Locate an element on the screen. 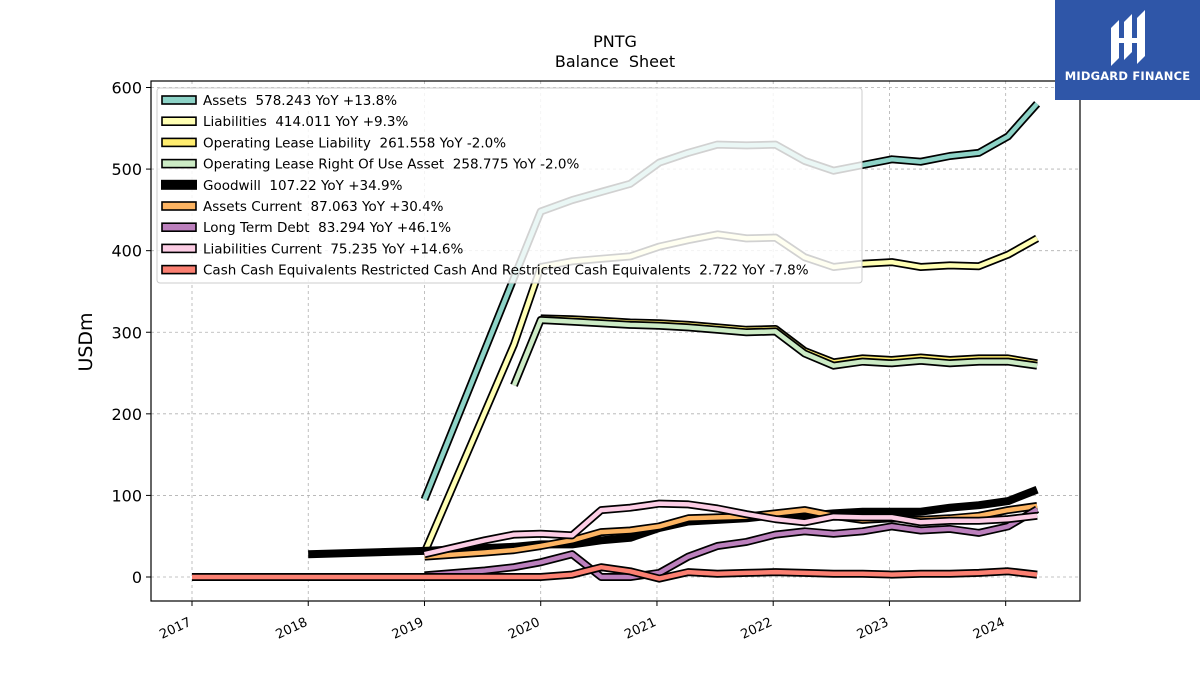  legend-label: Liabilities Current 75.235 YoY +14.6% is located at coordinates (333, 249).